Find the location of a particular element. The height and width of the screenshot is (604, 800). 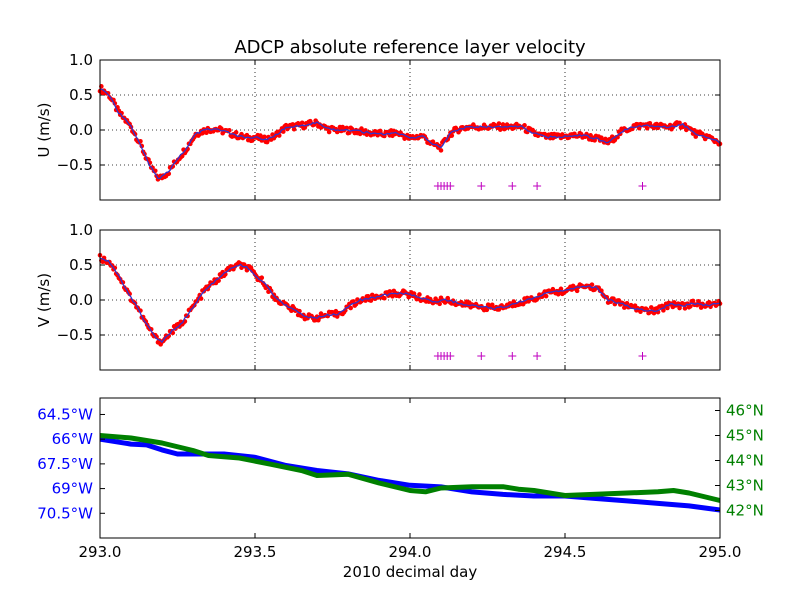

longitude-tick-label: 69°W is located at coordinates (73, 489).